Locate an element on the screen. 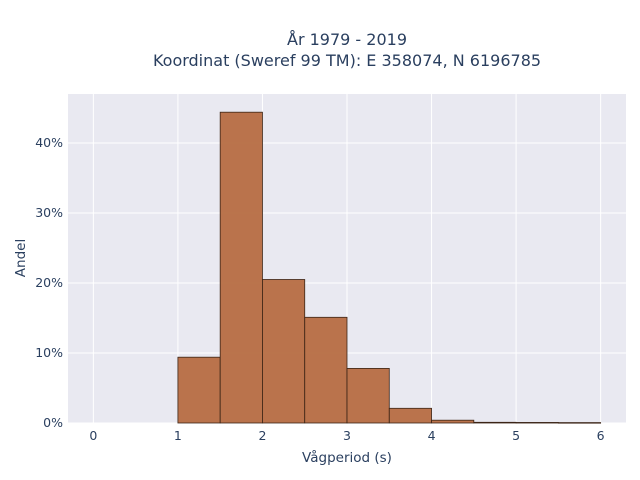 This screenshot has width=640, height=480. x-tick-label: 6 is located at coordinates (601, 435).